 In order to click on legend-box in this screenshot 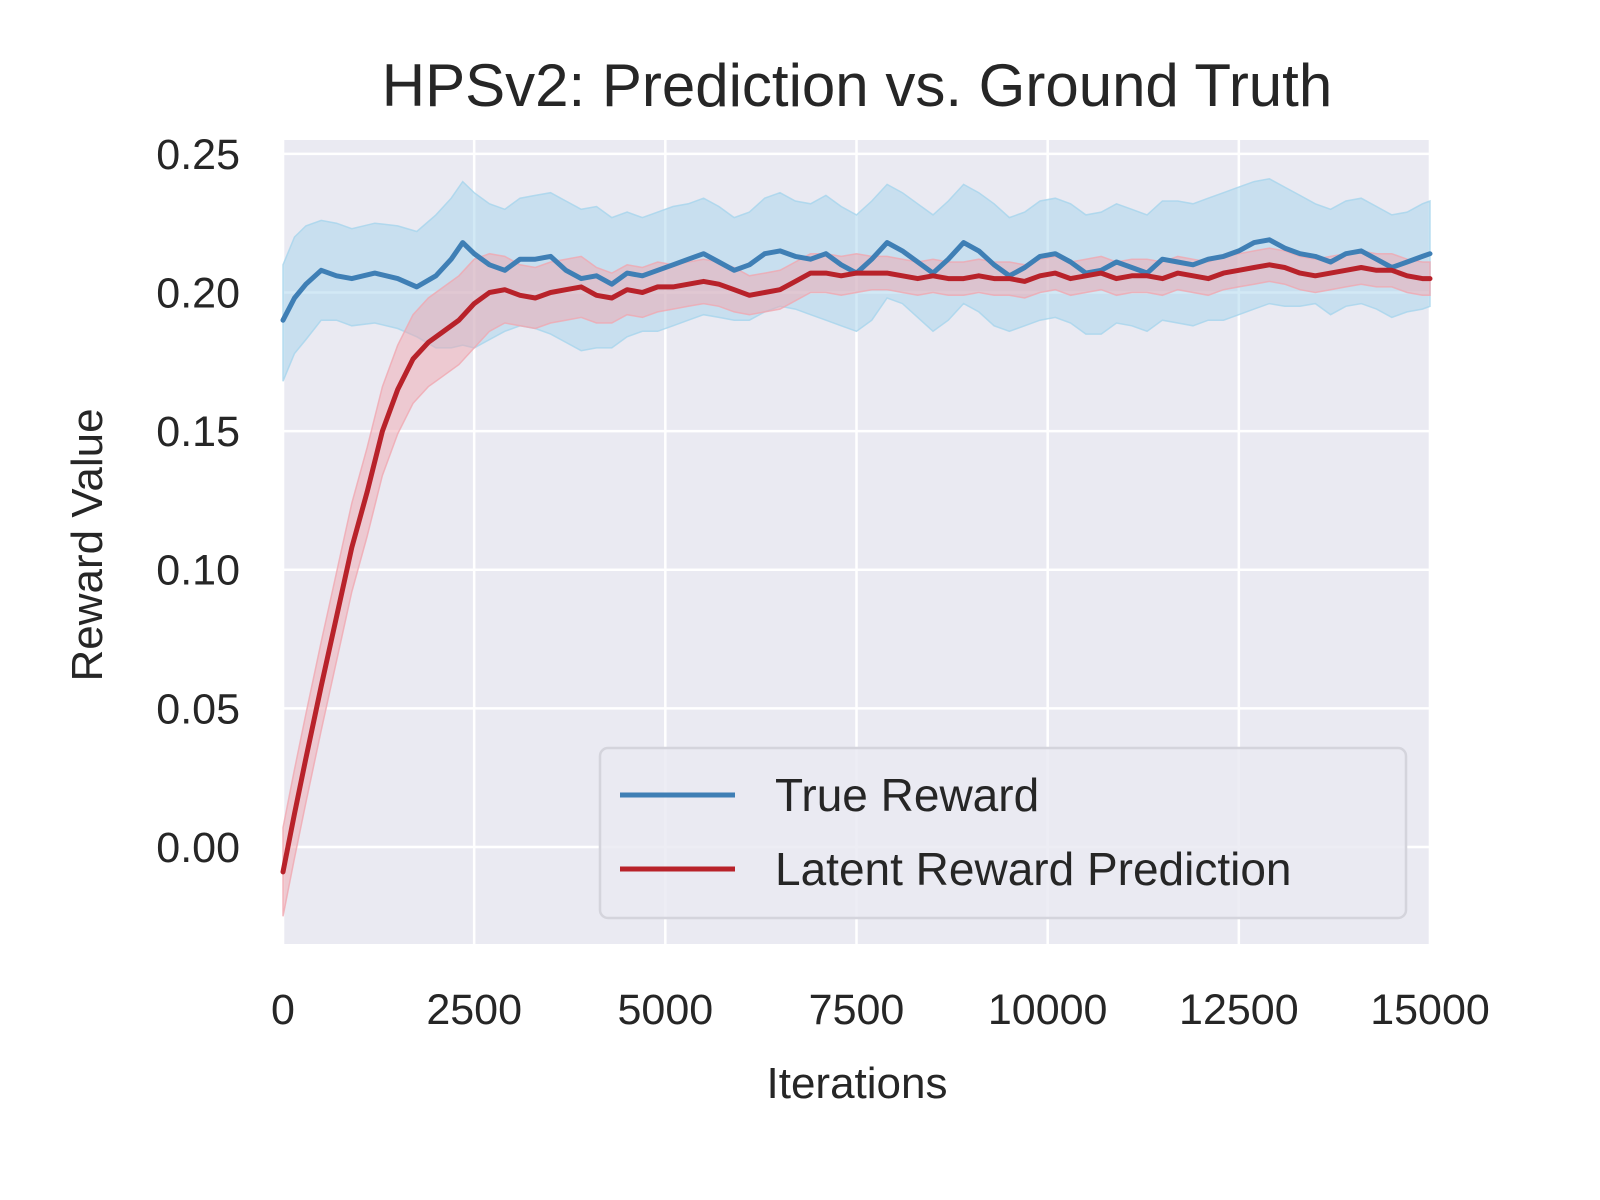, I will do `click(1003, 833)`.